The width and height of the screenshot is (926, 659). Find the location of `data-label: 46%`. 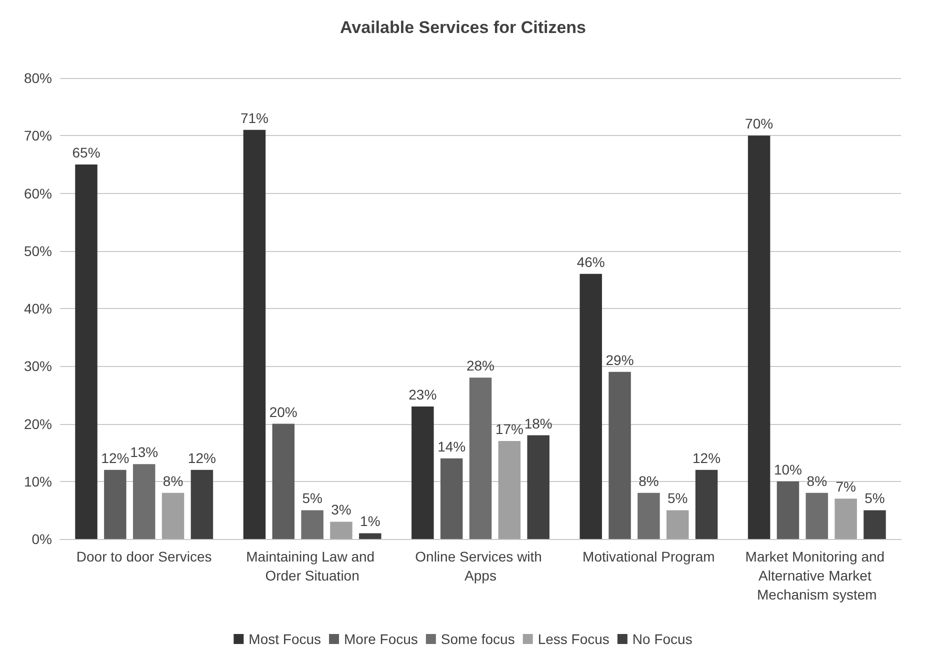

data-label: 46% is located at coordinates (590, 262).